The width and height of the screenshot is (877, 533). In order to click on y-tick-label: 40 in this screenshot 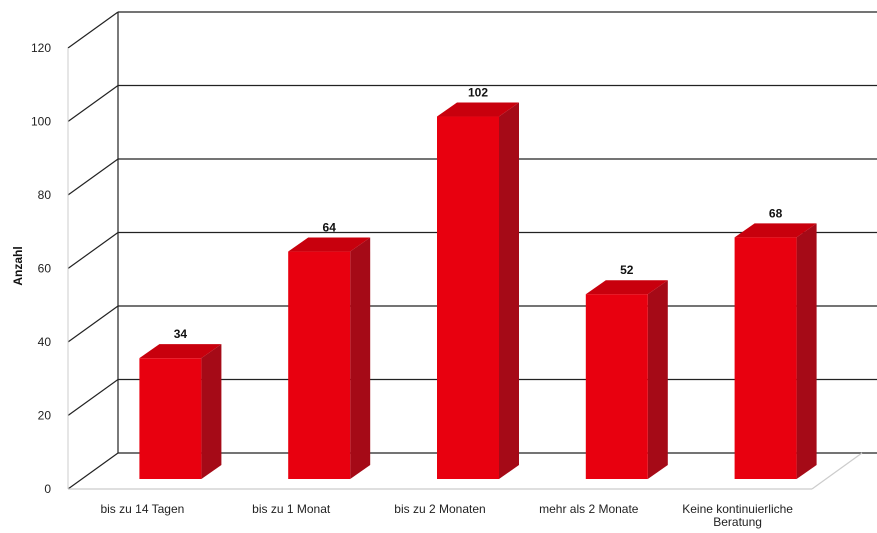, I will do `click(45, 342)`.